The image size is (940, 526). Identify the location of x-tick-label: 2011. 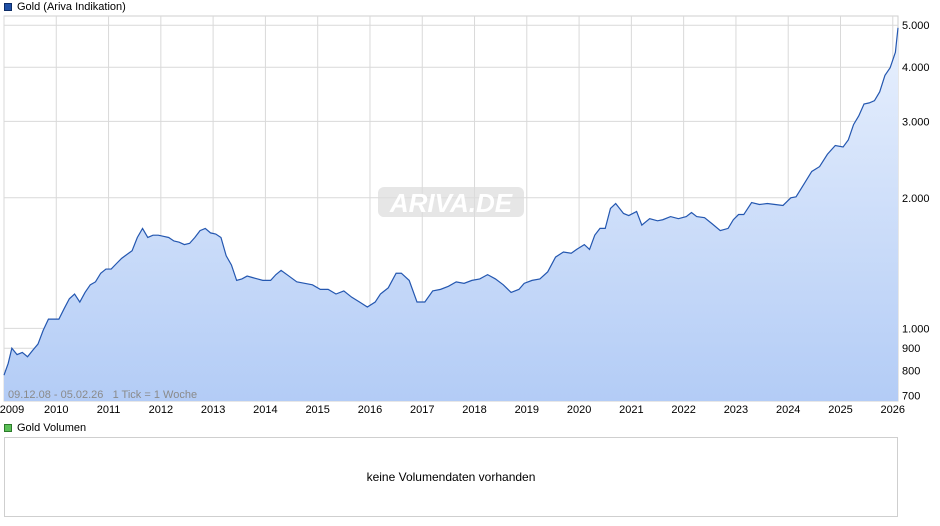
(109, 410).